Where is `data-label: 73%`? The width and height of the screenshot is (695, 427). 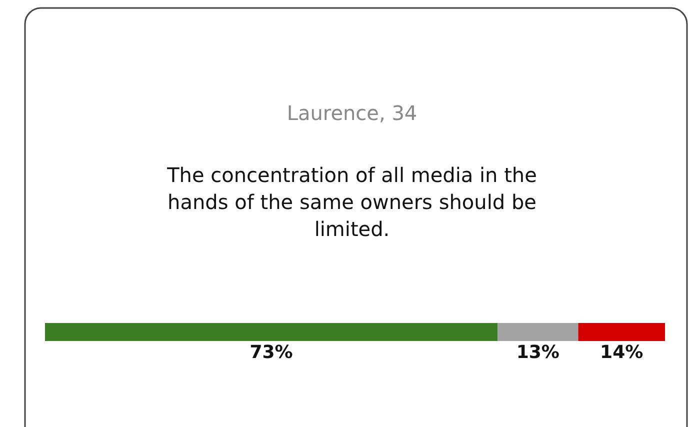
data-label: 73% is located at coordinates (271, 352).